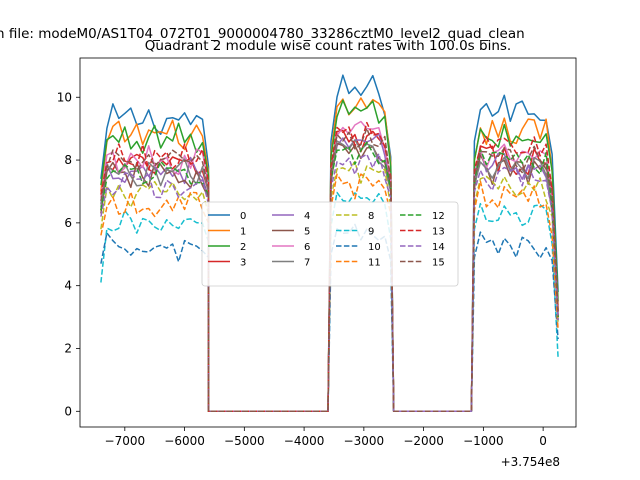  Describe the element at coordinates (374, 263) in the screenshot. I see `legend-label-11: 11` at that location.